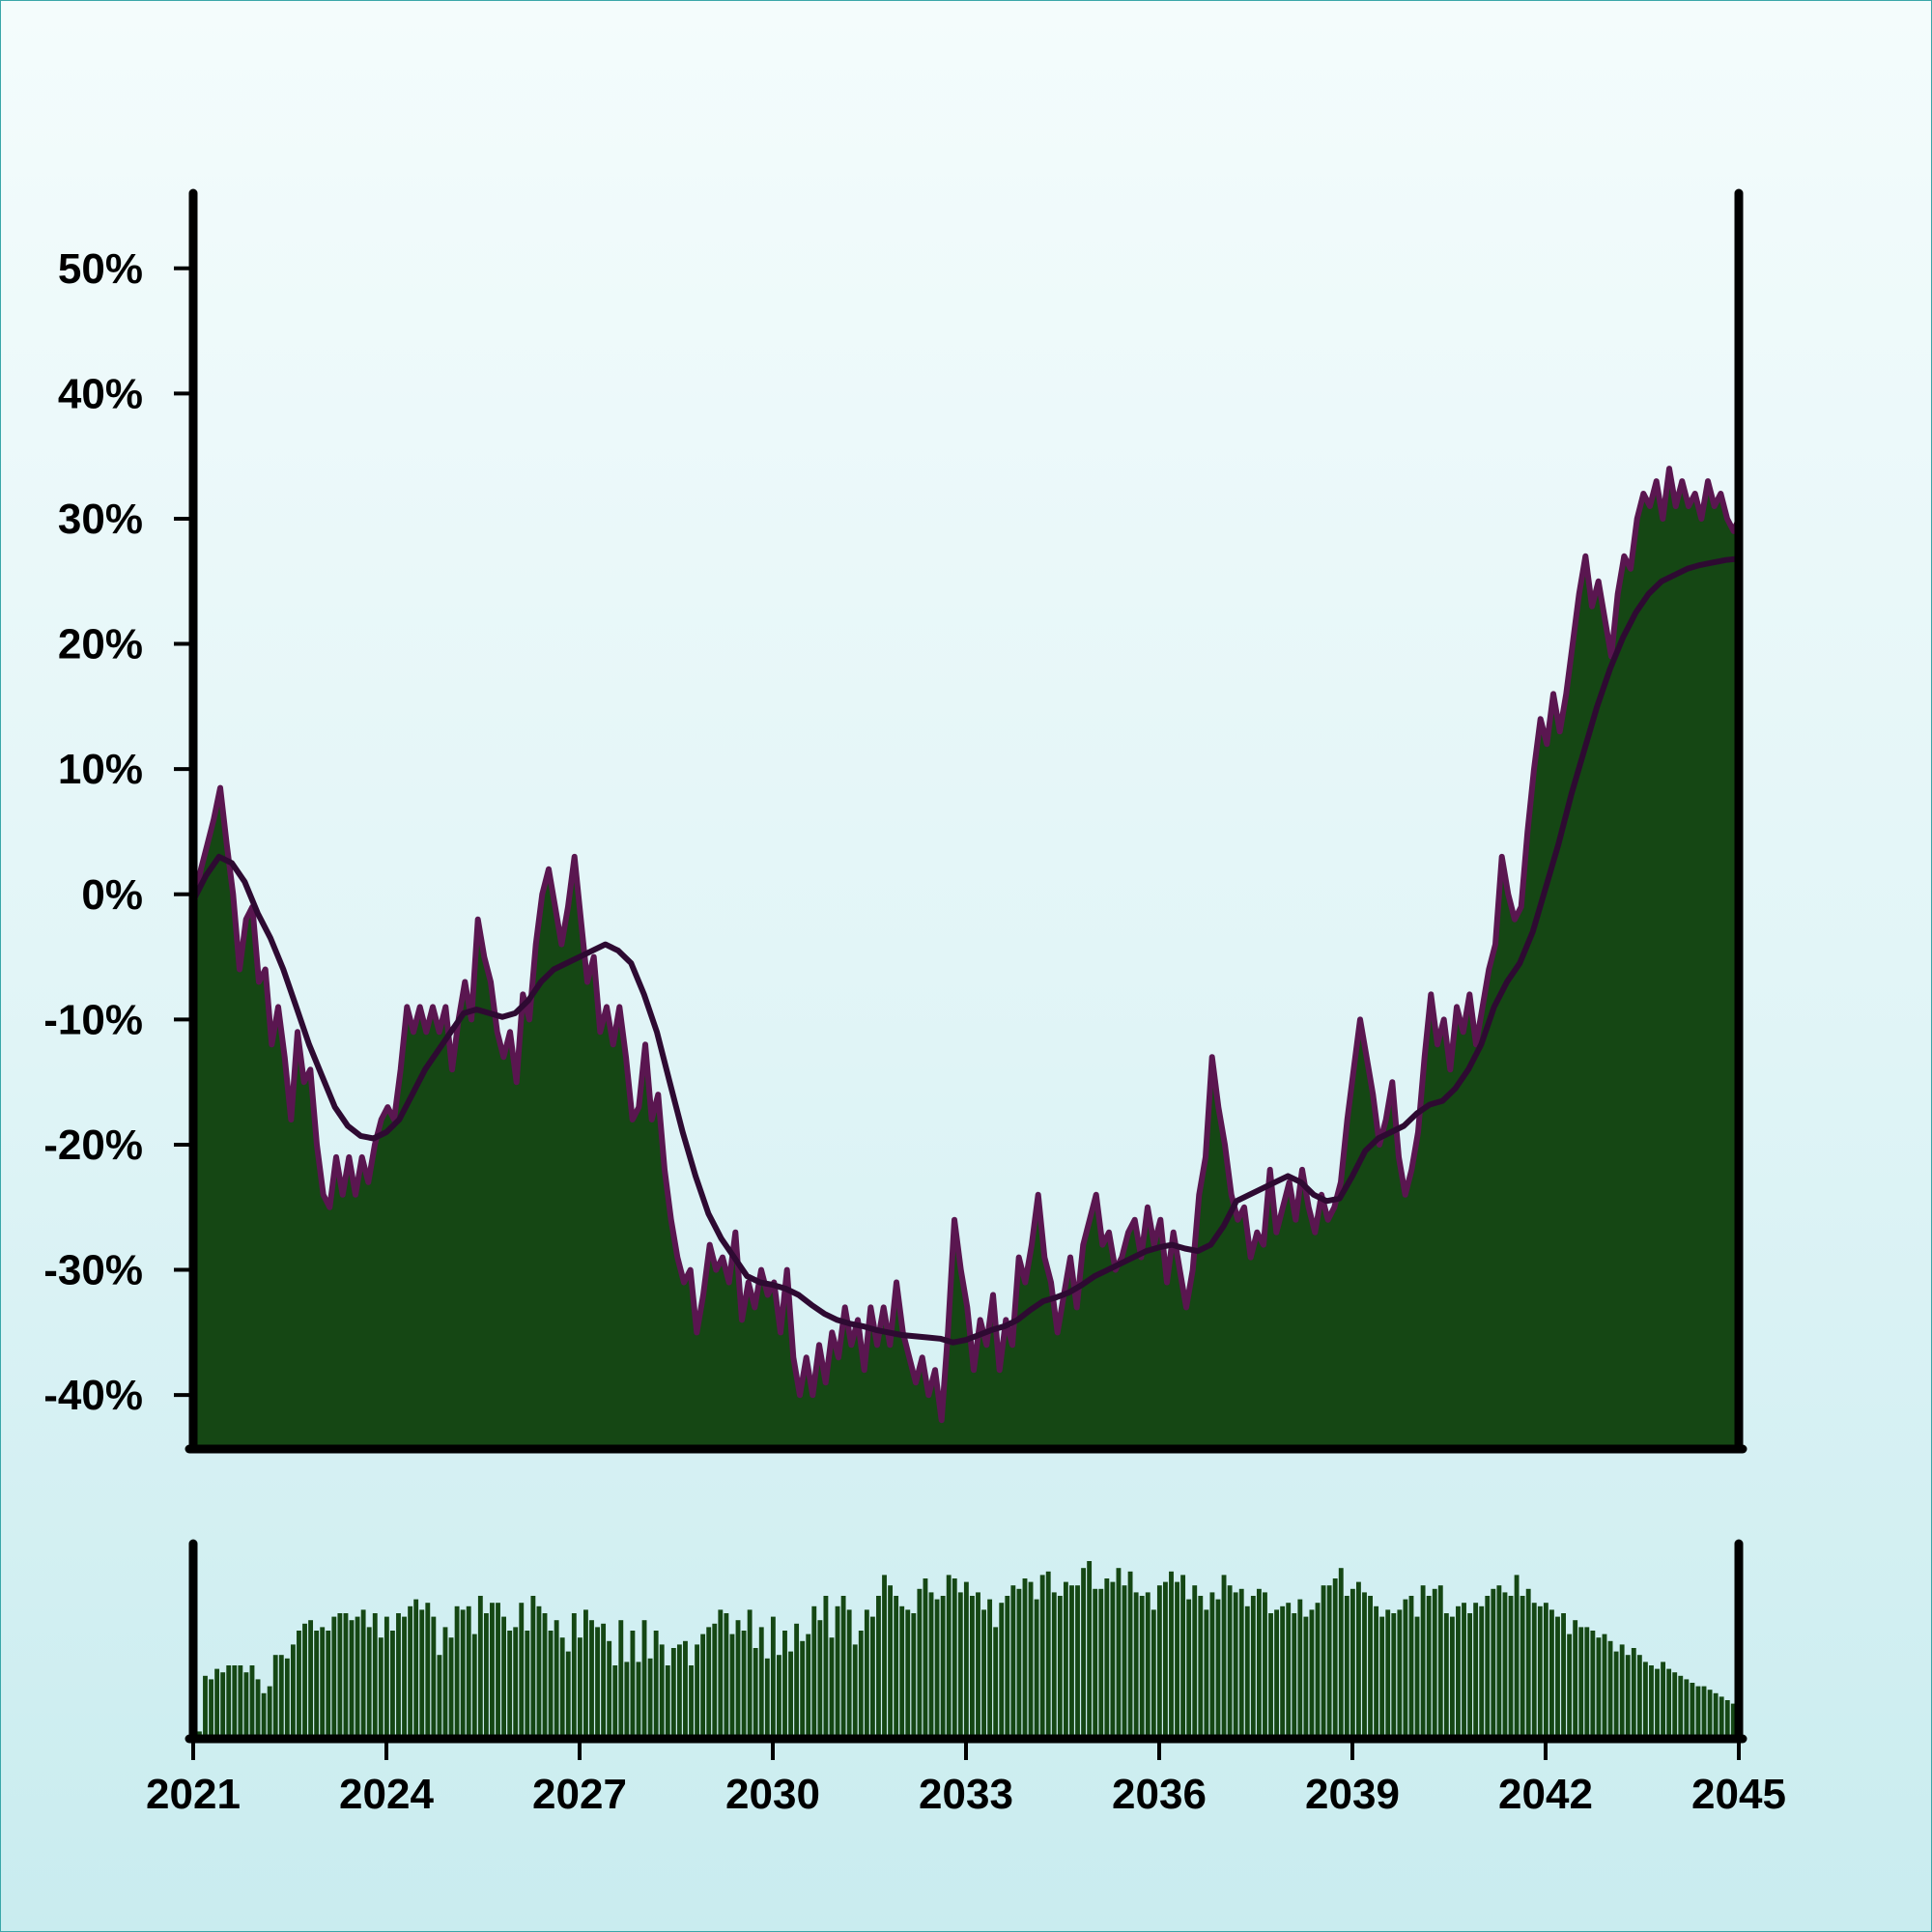 The image size is (1932, 1932). I want to click on y-tick-label: 40%, so click(100, 393).